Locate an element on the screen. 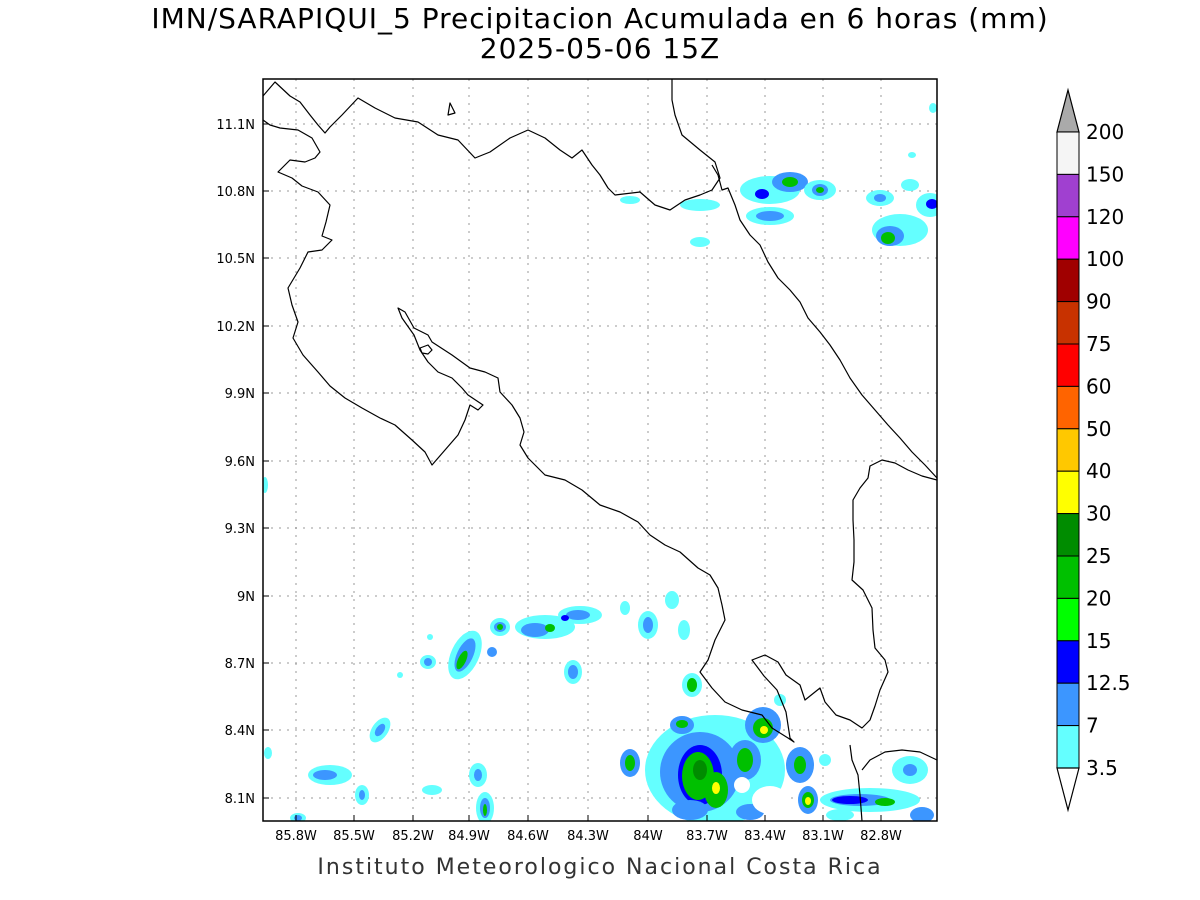 The width and height of the screenshot is (1200, 900). panama-border is located at coordinates (856, 782).